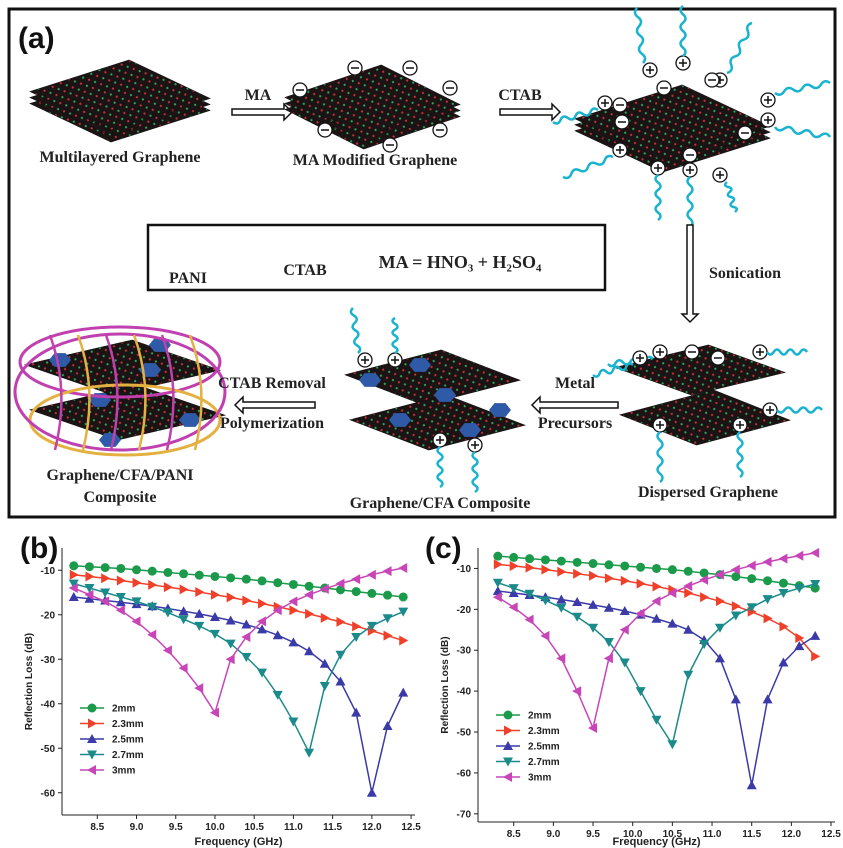 This screenshot has height=848, width=843. I want to click on x-tick-label: 8.5, so click(514, 834).